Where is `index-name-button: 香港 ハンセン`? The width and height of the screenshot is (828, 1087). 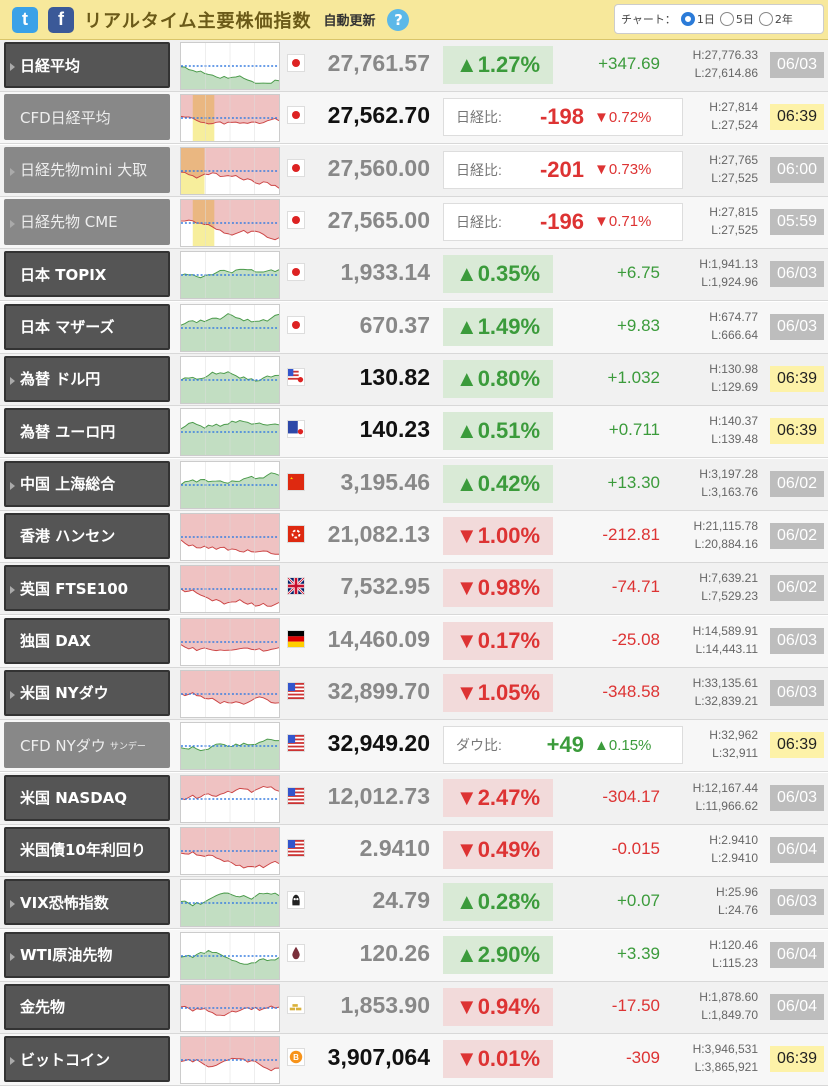 index-name-button: 香港 ハンセン is located at coordinates (87, 535).